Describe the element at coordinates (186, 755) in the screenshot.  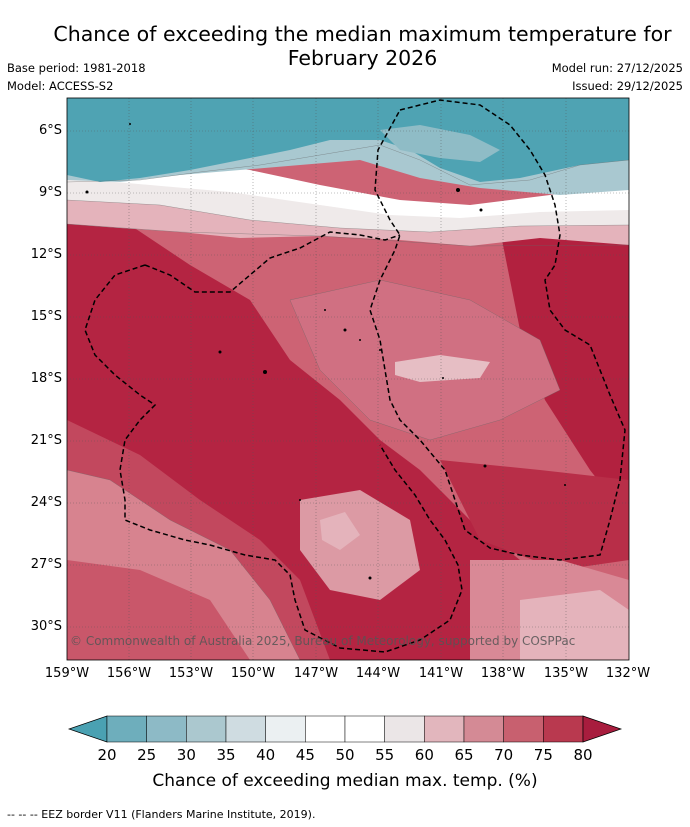
I see `colorbar-tick-label: 30` at that location.